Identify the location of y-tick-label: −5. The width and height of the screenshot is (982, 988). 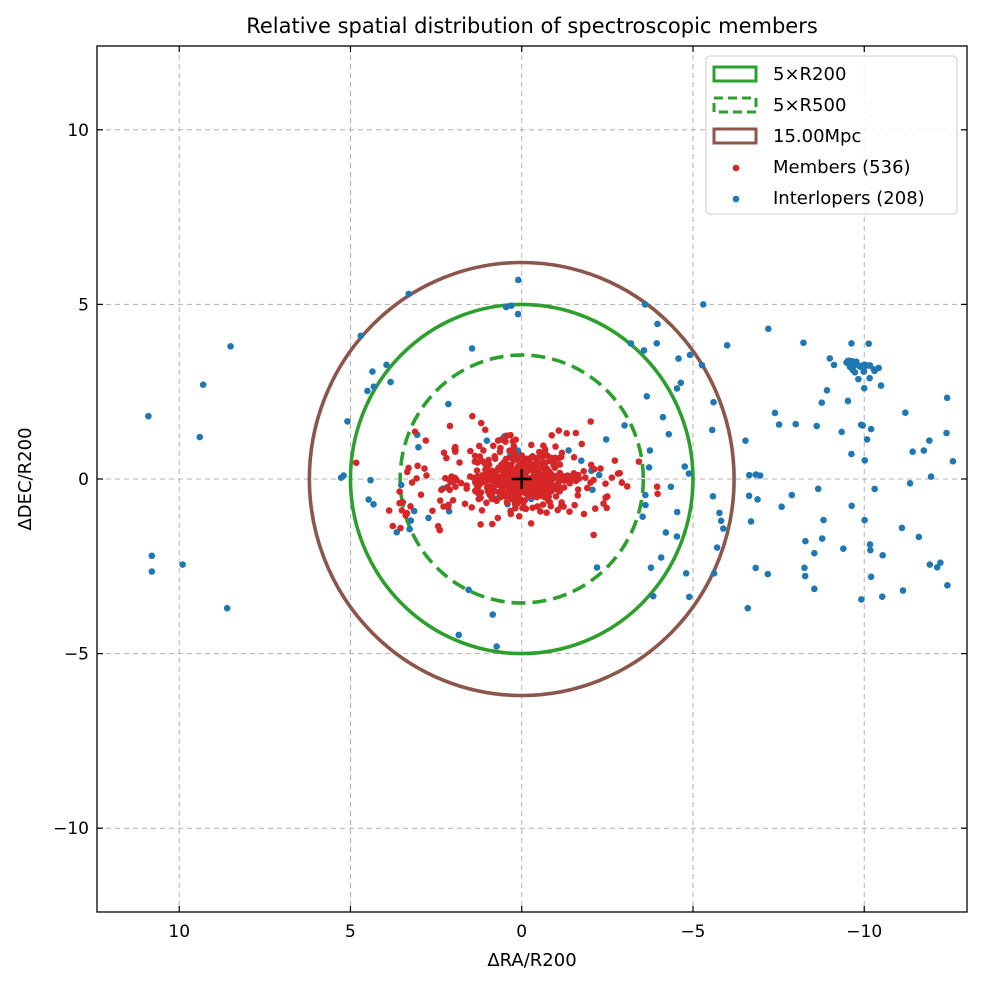
(76, 655).